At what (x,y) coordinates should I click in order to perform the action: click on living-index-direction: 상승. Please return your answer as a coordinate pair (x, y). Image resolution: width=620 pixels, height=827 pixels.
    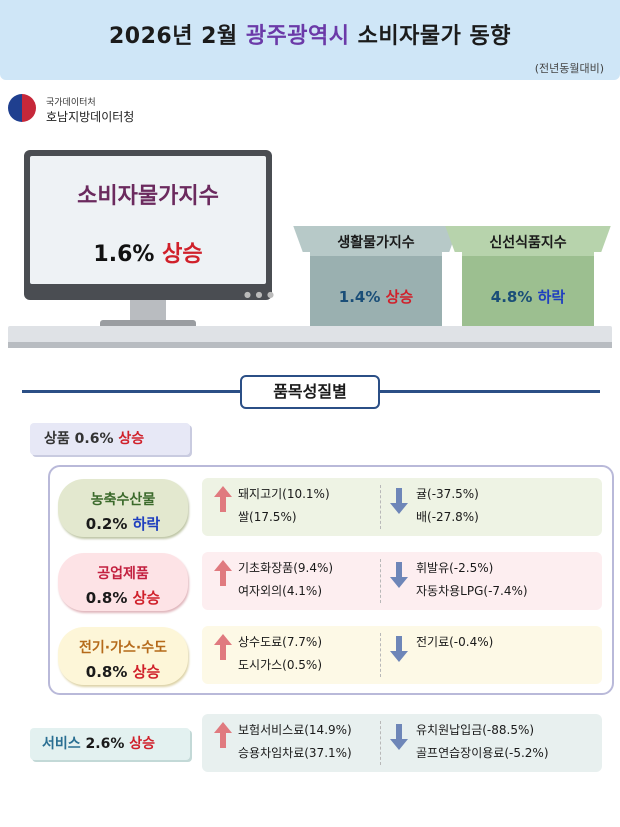
    Looking at the image, I should click on (399, 297).